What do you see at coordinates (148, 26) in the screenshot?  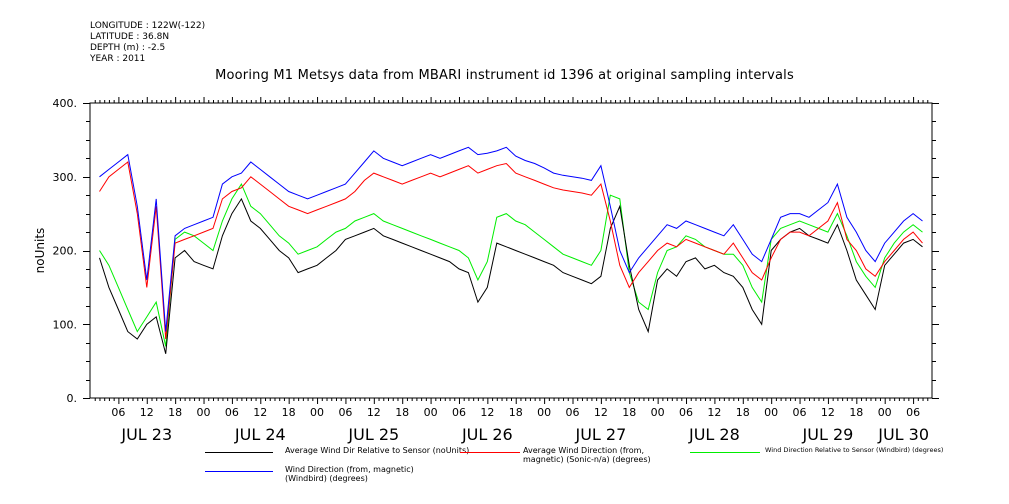 I see `longitude-label: LONGITUDE : 122W(-122)` at bounding box center [148, 26].